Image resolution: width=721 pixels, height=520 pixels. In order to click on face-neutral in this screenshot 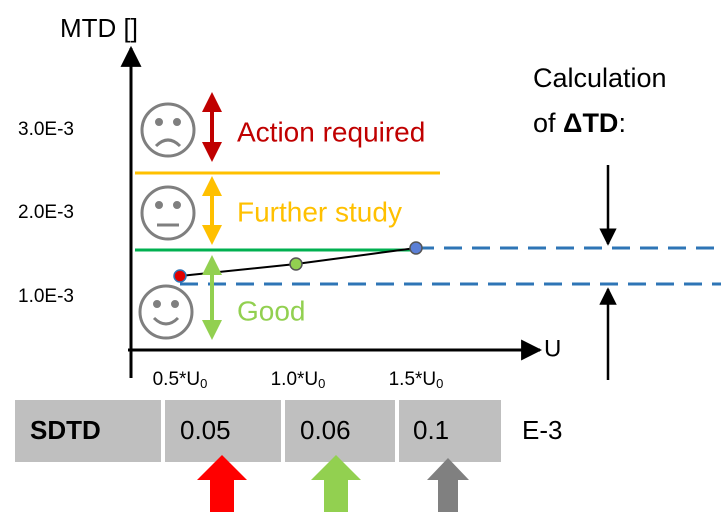, I will do `click(168, 213)`.